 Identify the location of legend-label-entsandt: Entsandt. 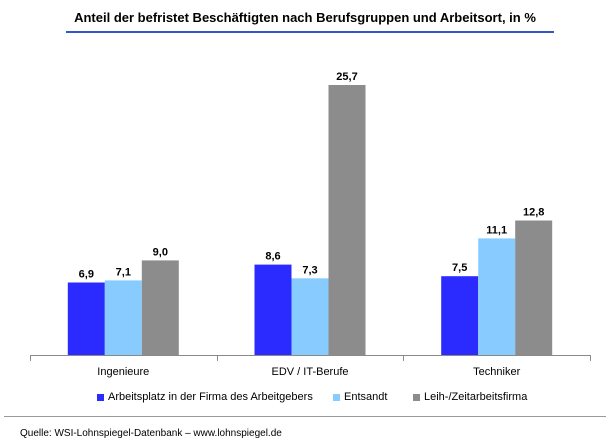
(366, 397).